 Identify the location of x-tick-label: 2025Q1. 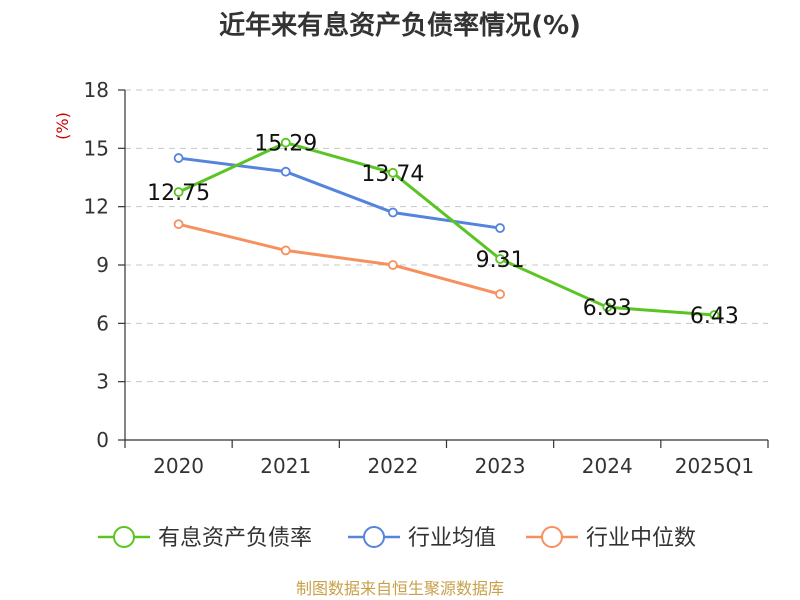
(714, 466).